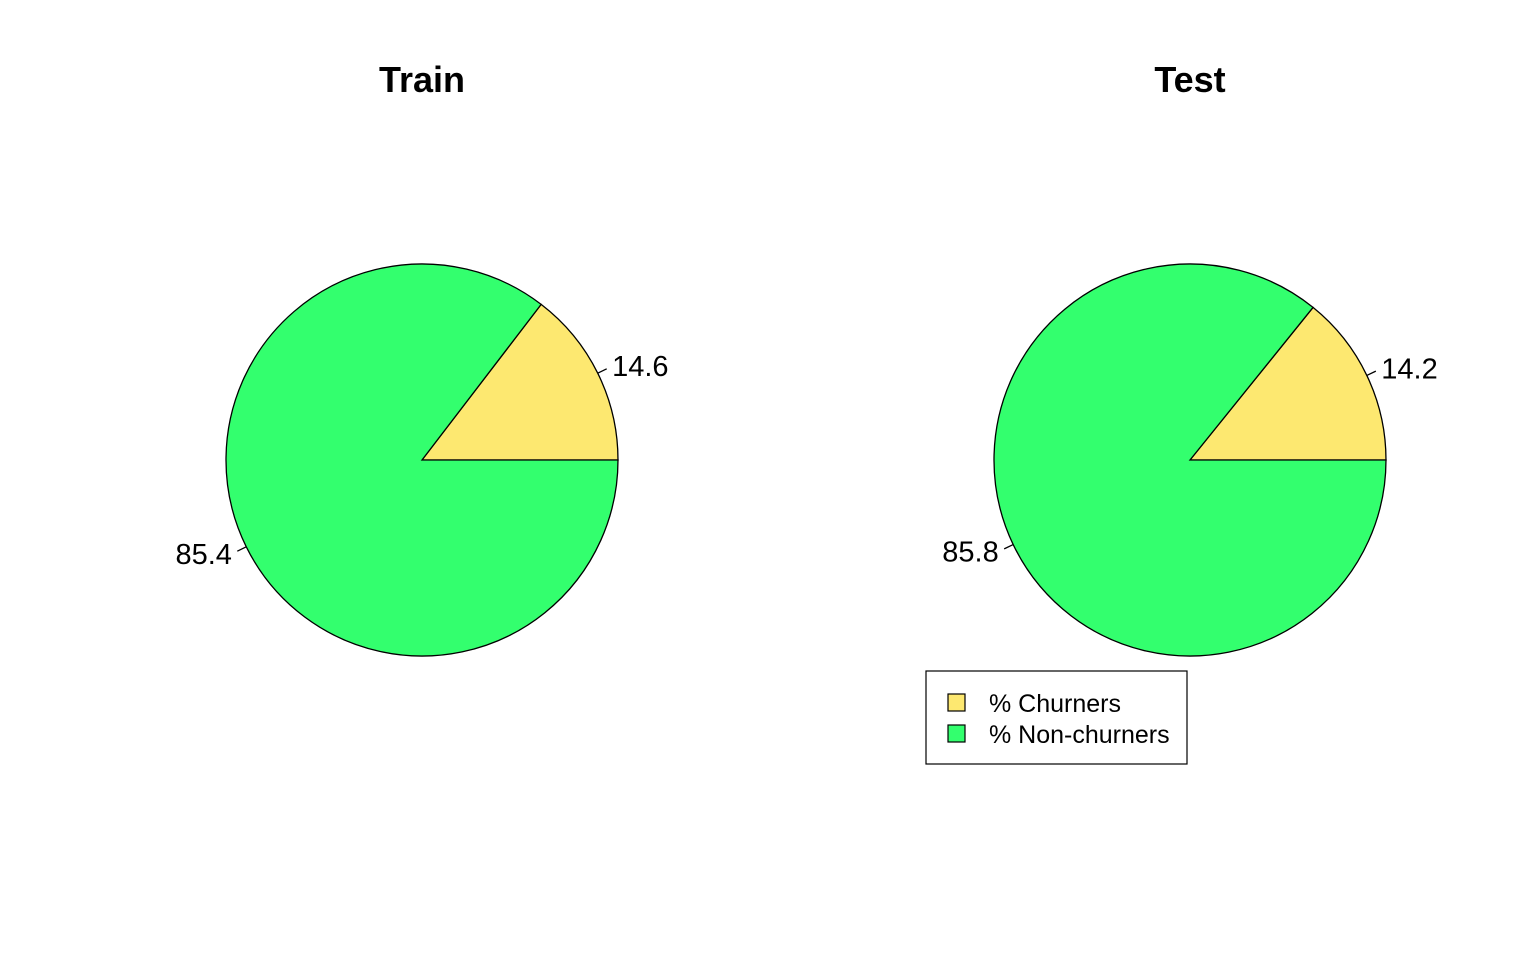 This screenshot has height=960, width=1536. Describe the element at coordinates (640, 367) in the screenshot. I see `train-data-label-churners: 14.6` at that location.